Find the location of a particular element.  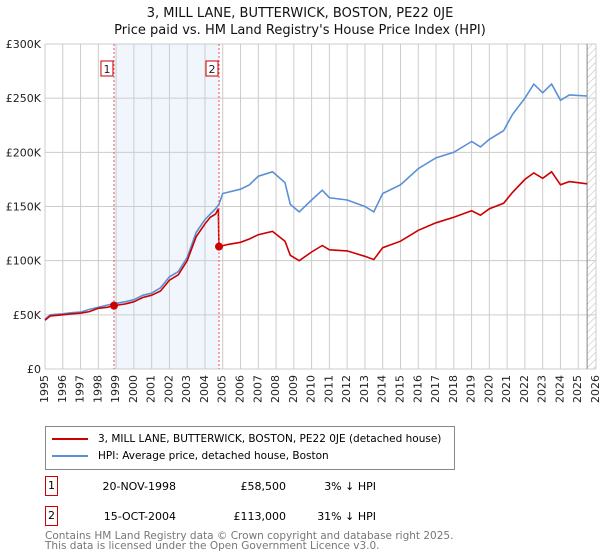

x-tick-label: 2013 is located at coordinates (364, 389).